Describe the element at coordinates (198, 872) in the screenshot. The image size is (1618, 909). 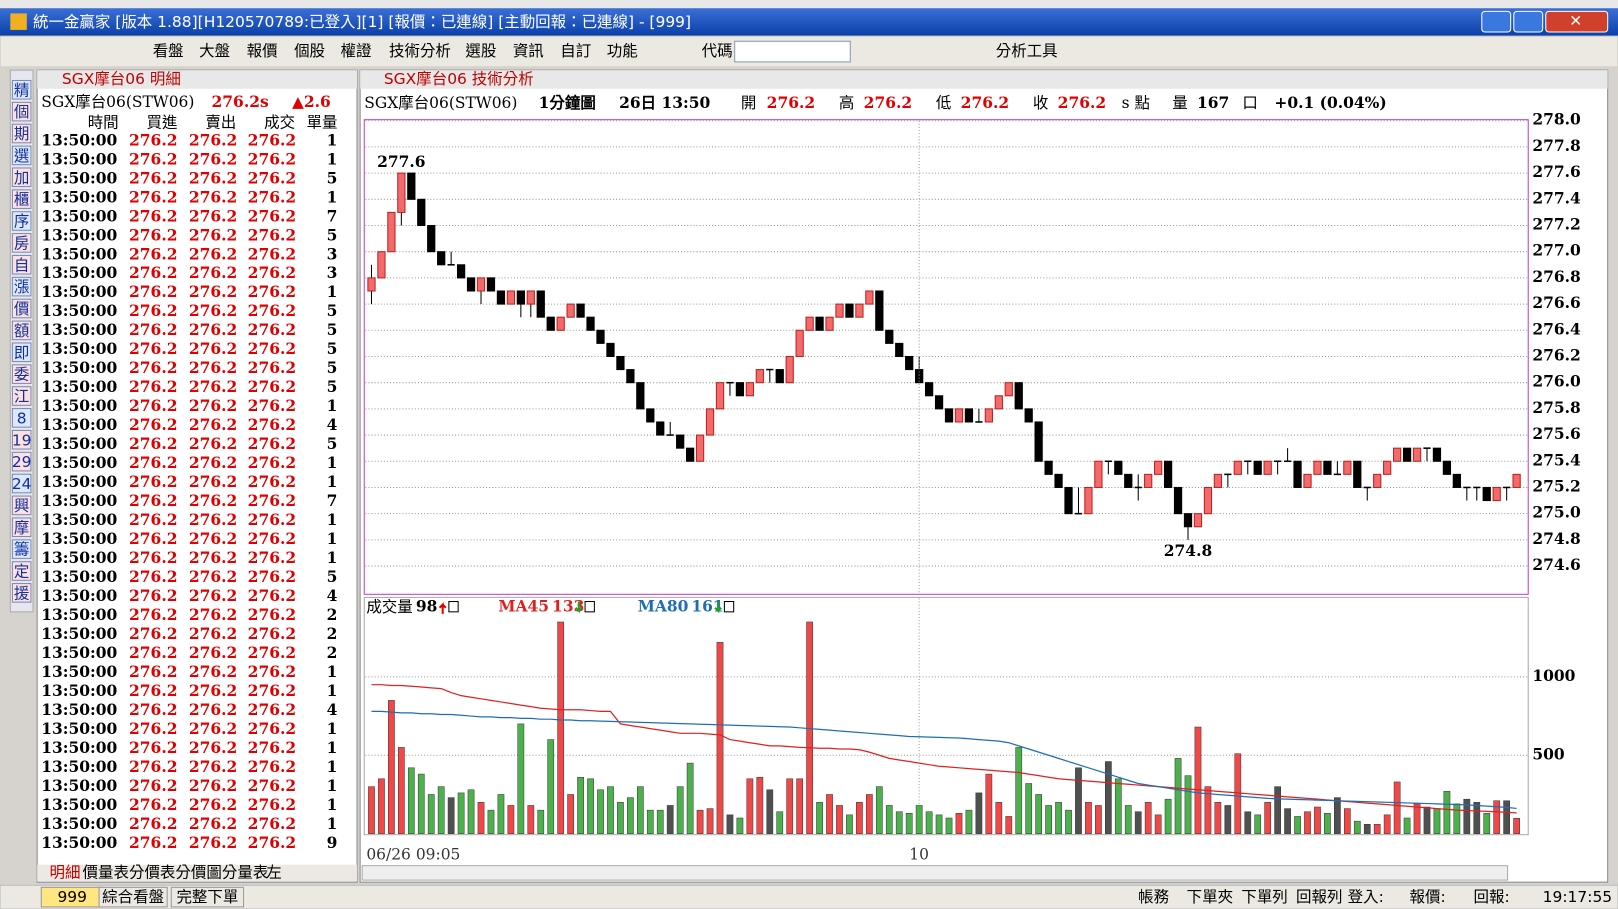
I see `ticks-tab-item: 分價圖` at that location.